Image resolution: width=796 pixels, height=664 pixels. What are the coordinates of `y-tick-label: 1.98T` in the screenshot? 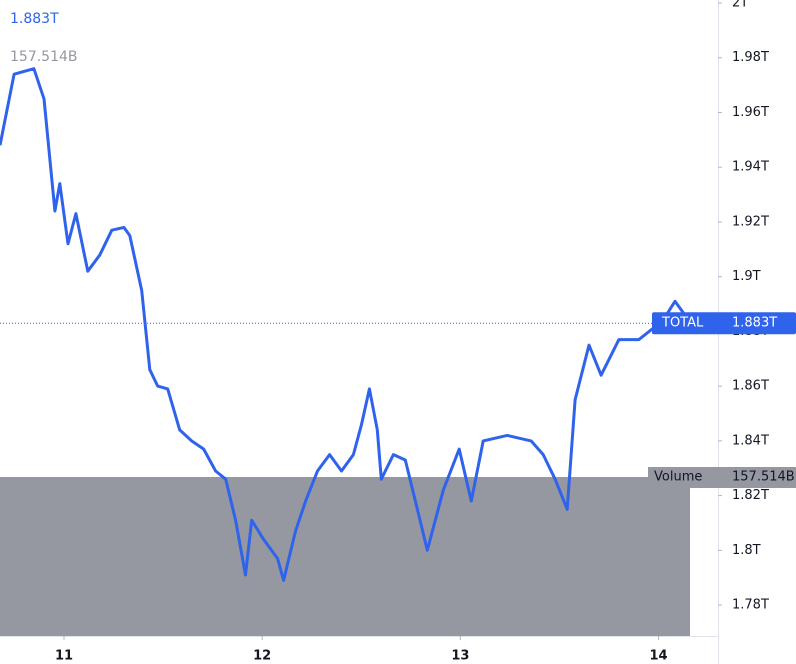 It's located at (750, 57).